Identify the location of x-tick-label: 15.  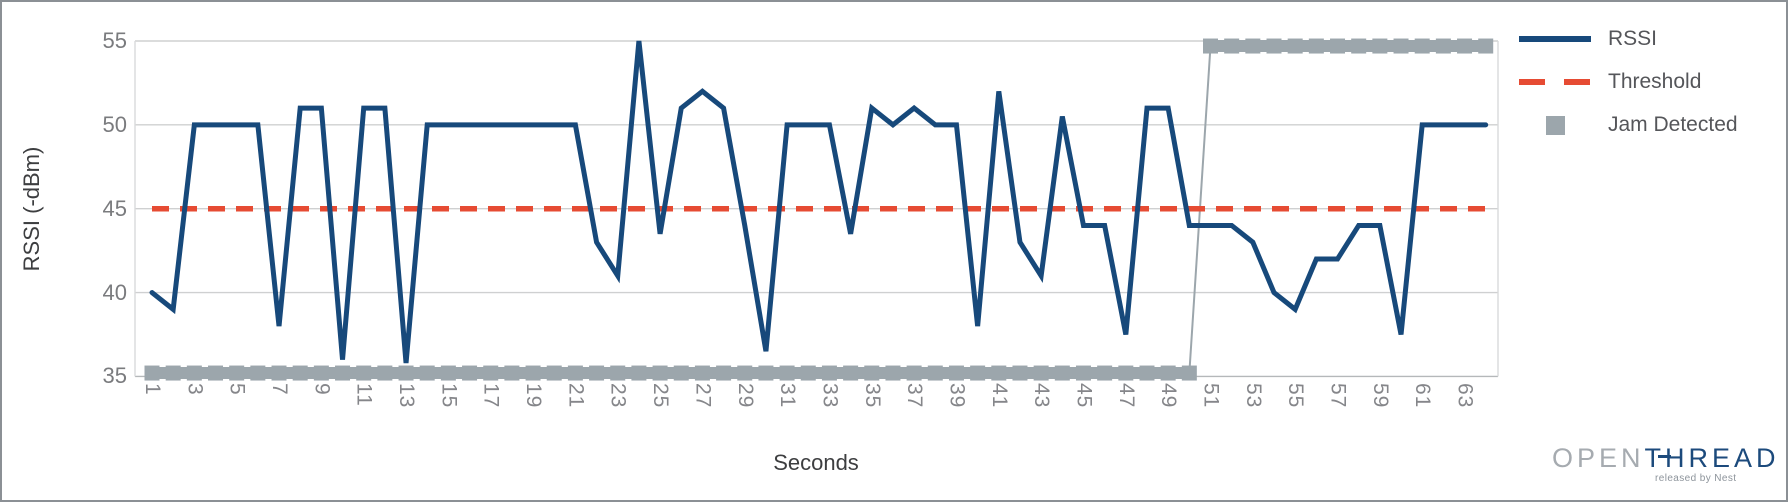
(449, 396).